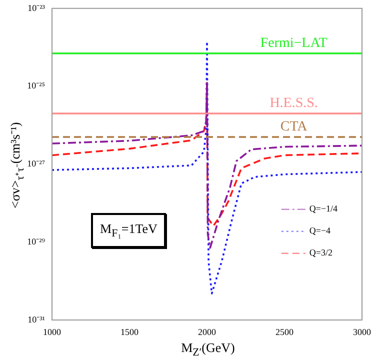 The width and height of the screenshot is (374, 364). What do you see at coordinates (294, 127) in the screenshot?
I see `ref-line-label: CTA` at bounding box center [294, 127].